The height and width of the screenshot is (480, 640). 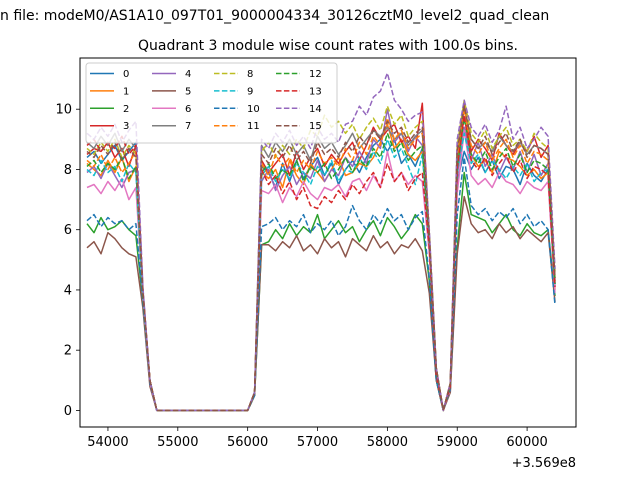 What do you see at coordinates (68, 230) in the screenshot?
I see `y-tick-label: 6` at bounding box center [68, 230].